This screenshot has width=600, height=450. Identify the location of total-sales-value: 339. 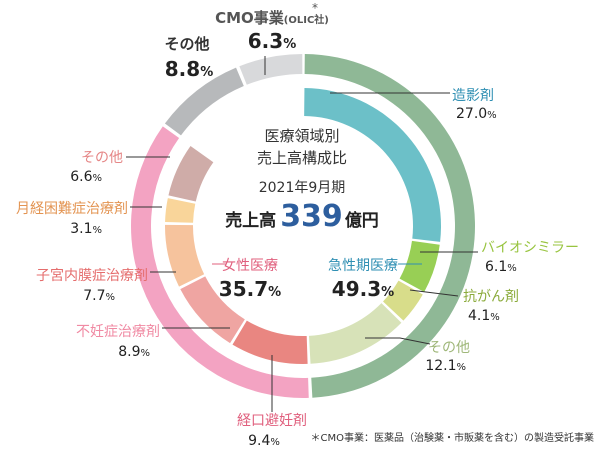
(311, 216).